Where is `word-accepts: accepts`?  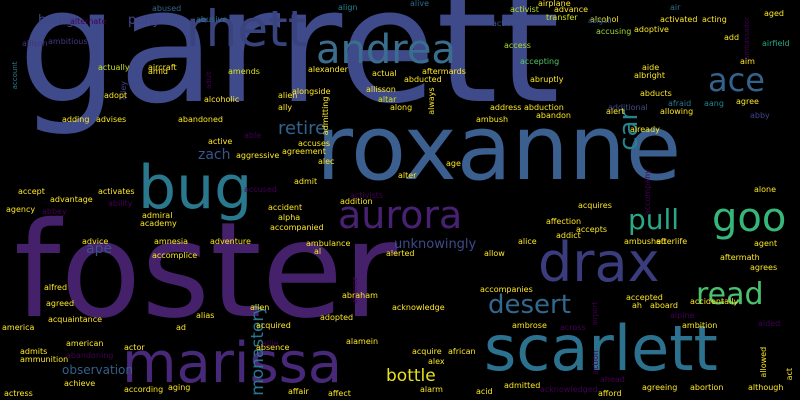
word-accepts: accepts is located at coordinates (592, 229).